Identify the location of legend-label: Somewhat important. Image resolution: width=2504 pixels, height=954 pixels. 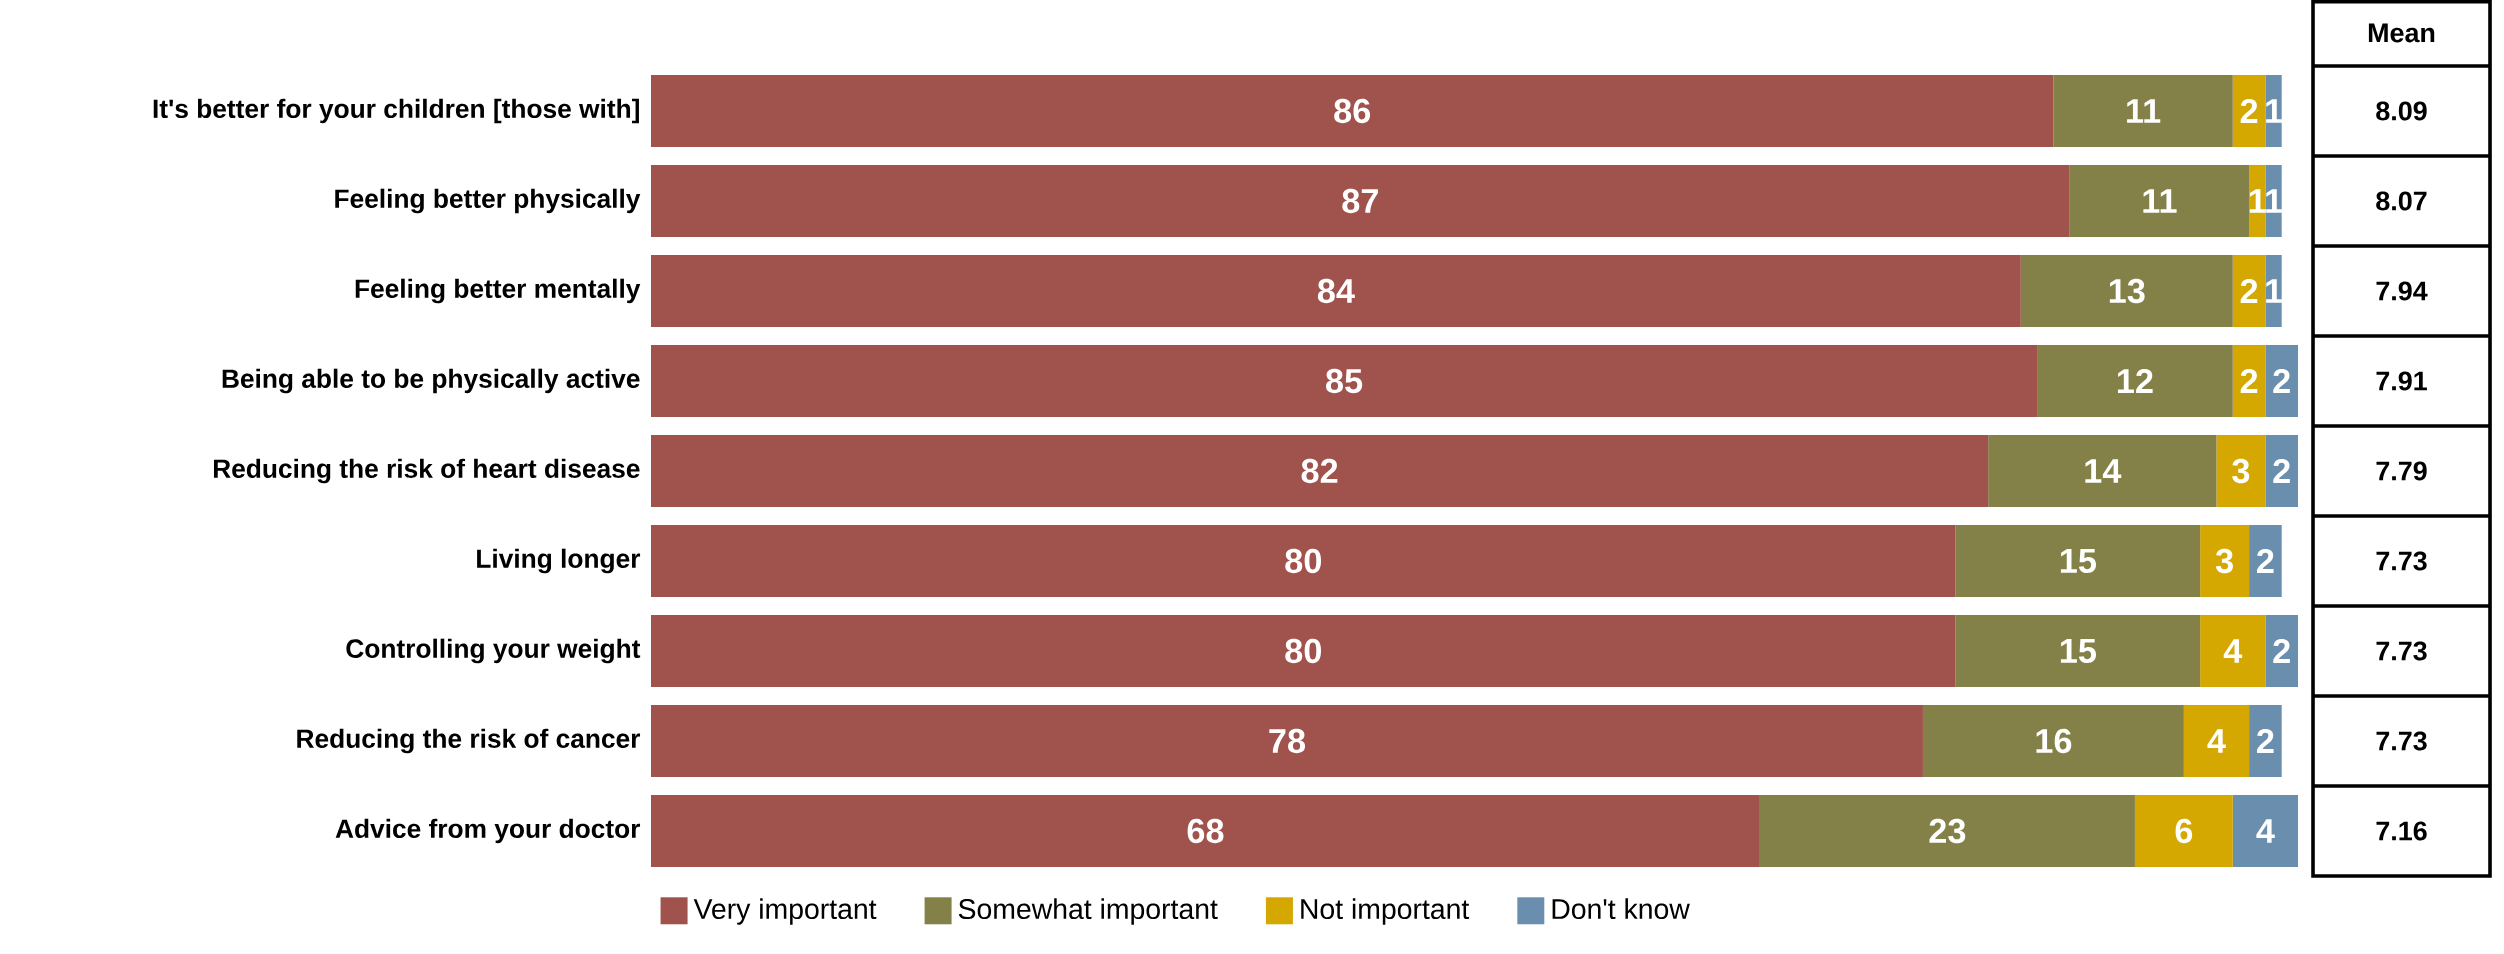
(1088, 911).